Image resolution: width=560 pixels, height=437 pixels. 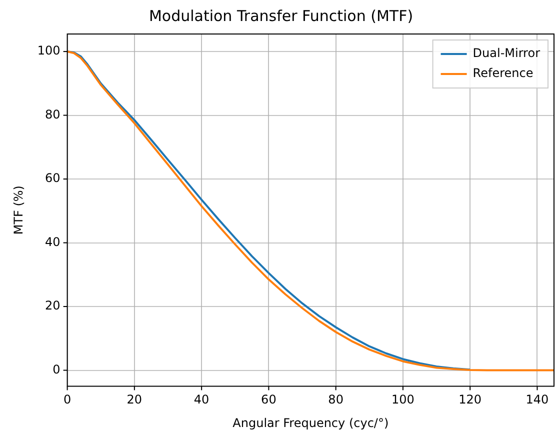 What do you see at coordinates (336, 399) in the screenshot?
I see `x-tick-label: 80` at bounding box center [336, 399].